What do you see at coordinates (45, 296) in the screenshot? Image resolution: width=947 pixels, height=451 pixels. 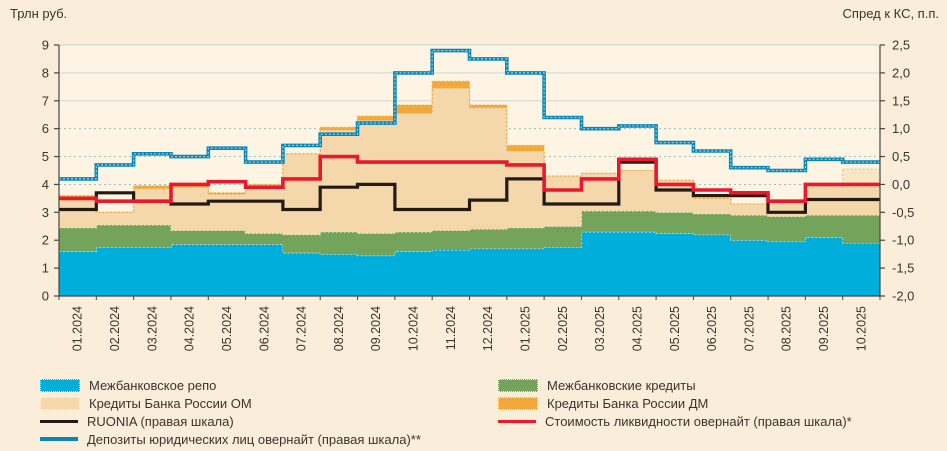 I see `left-tick-label: 0` at bounding box center [45, 296].